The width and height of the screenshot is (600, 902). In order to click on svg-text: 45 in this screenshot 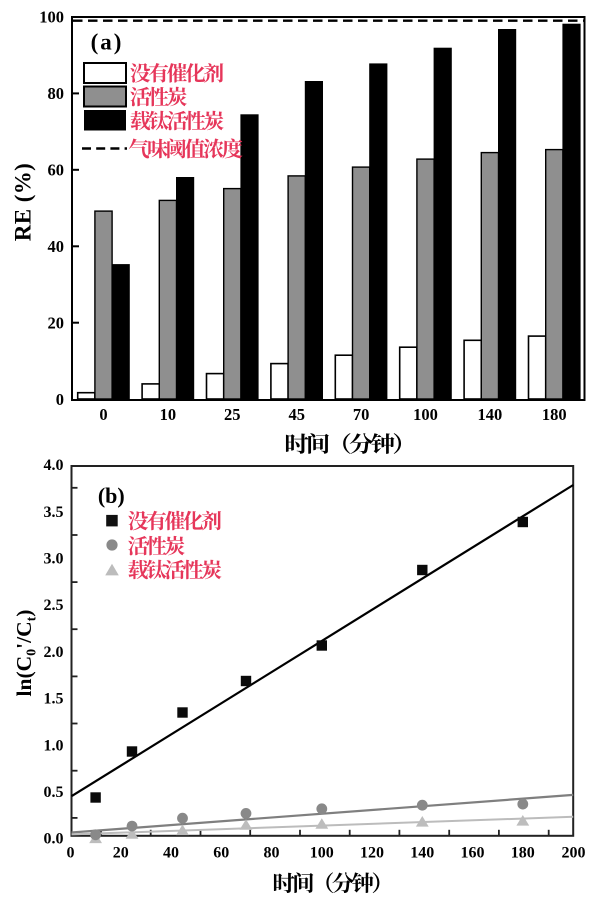, I will do `click(296, 414)`.